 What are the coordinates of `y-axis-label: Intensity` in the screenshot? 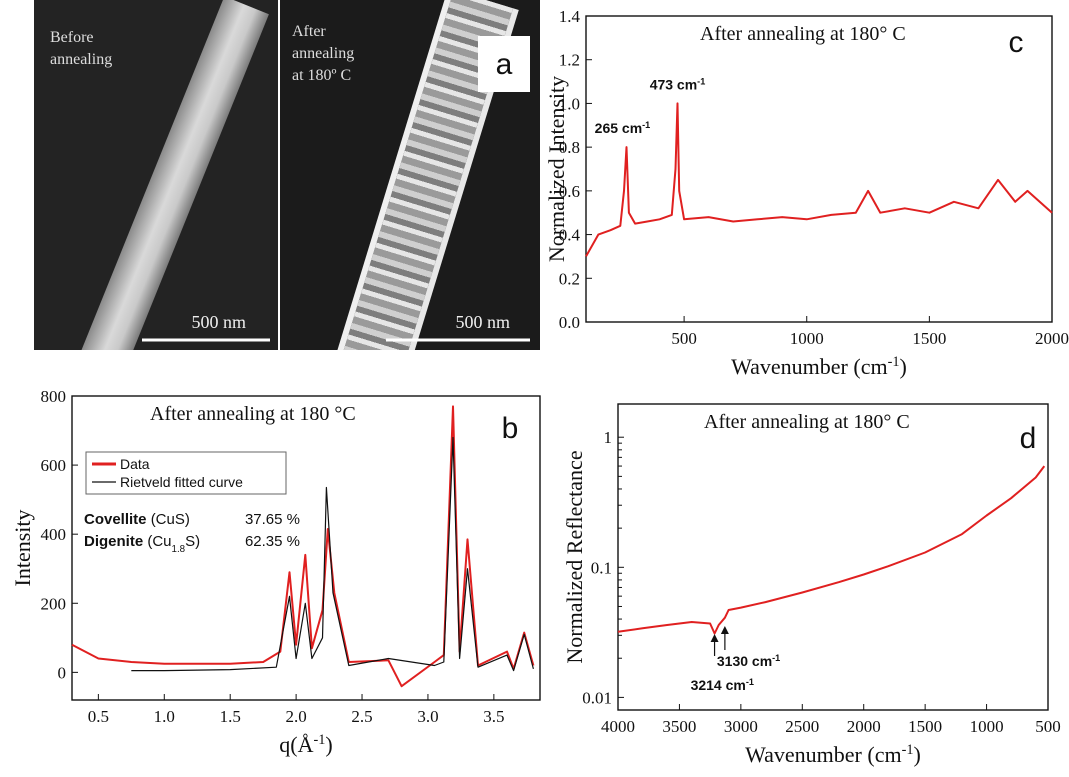 It's located at (22, 548).